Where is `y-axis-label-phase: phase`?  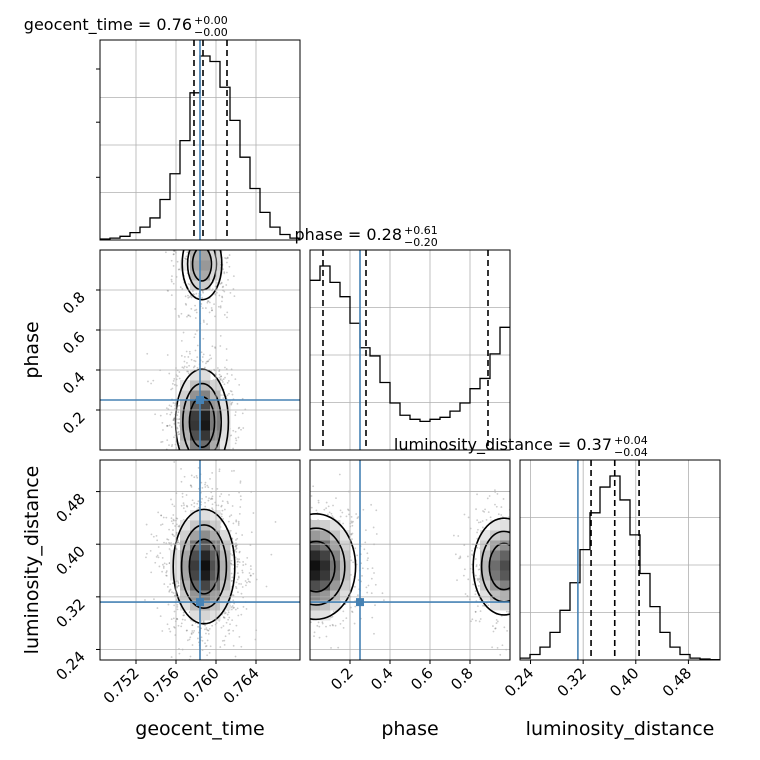 y-axis-label-phase: phase is located at coordinates (32, 349).